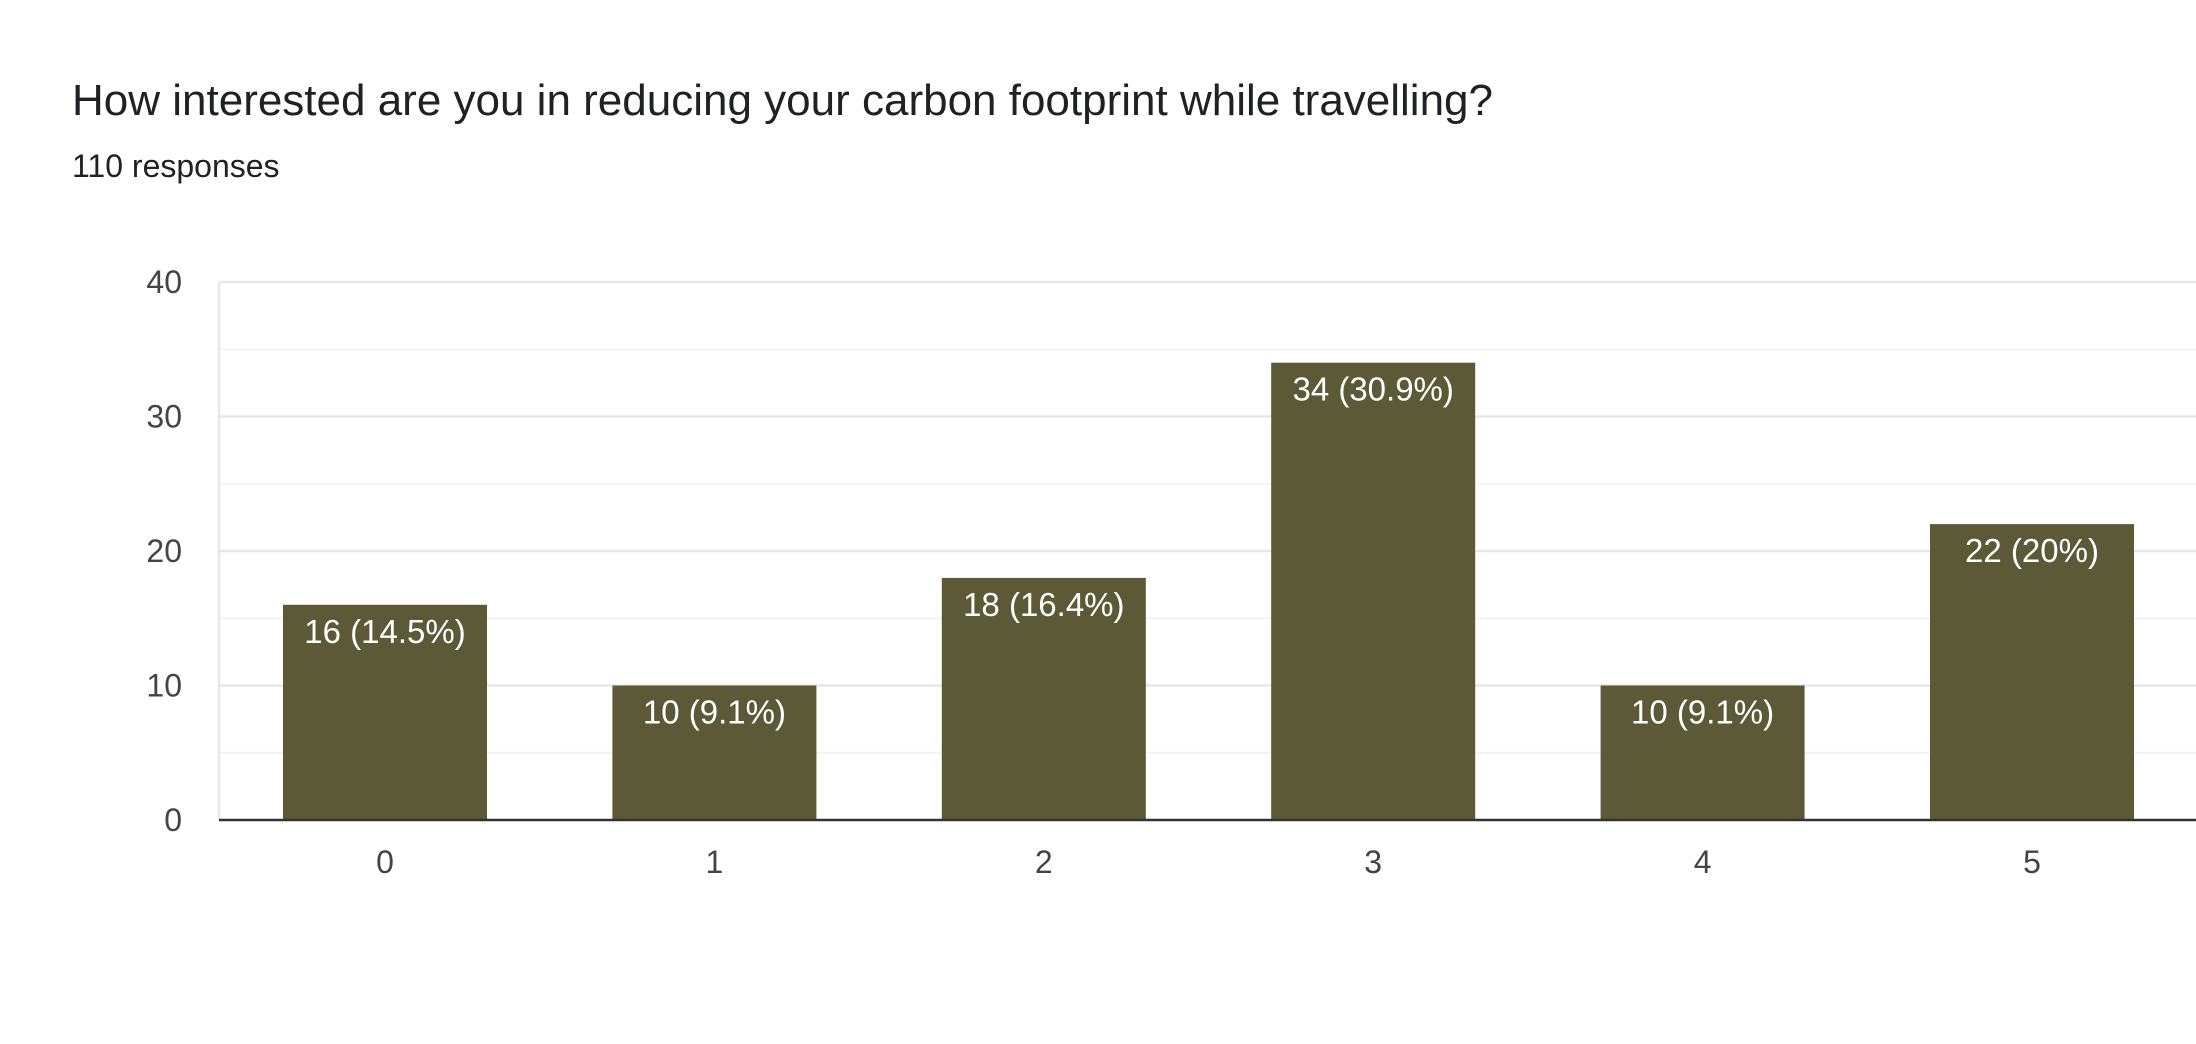 This screenshot has width=2196, height=1044. I want to click on x-tick-label: 2, so click(1044, 862).